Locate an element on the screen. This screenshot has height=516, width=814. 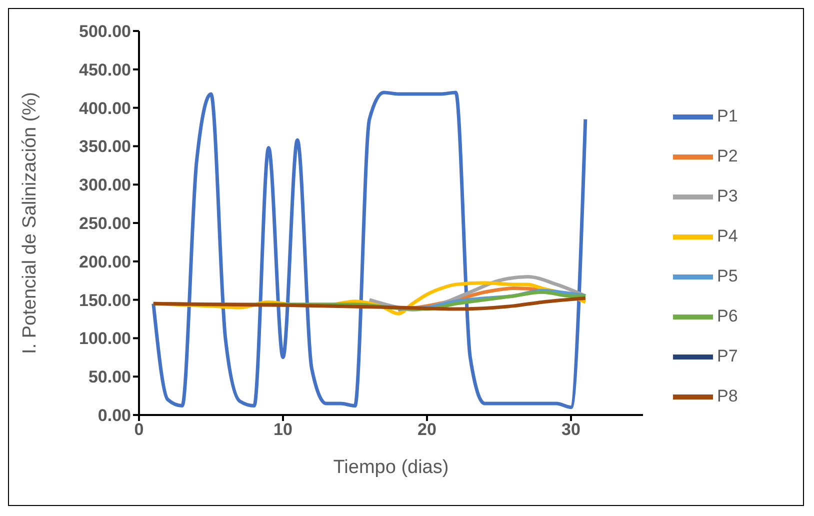
y-tick-label: 500.00 is located at coordinates (105, 32).